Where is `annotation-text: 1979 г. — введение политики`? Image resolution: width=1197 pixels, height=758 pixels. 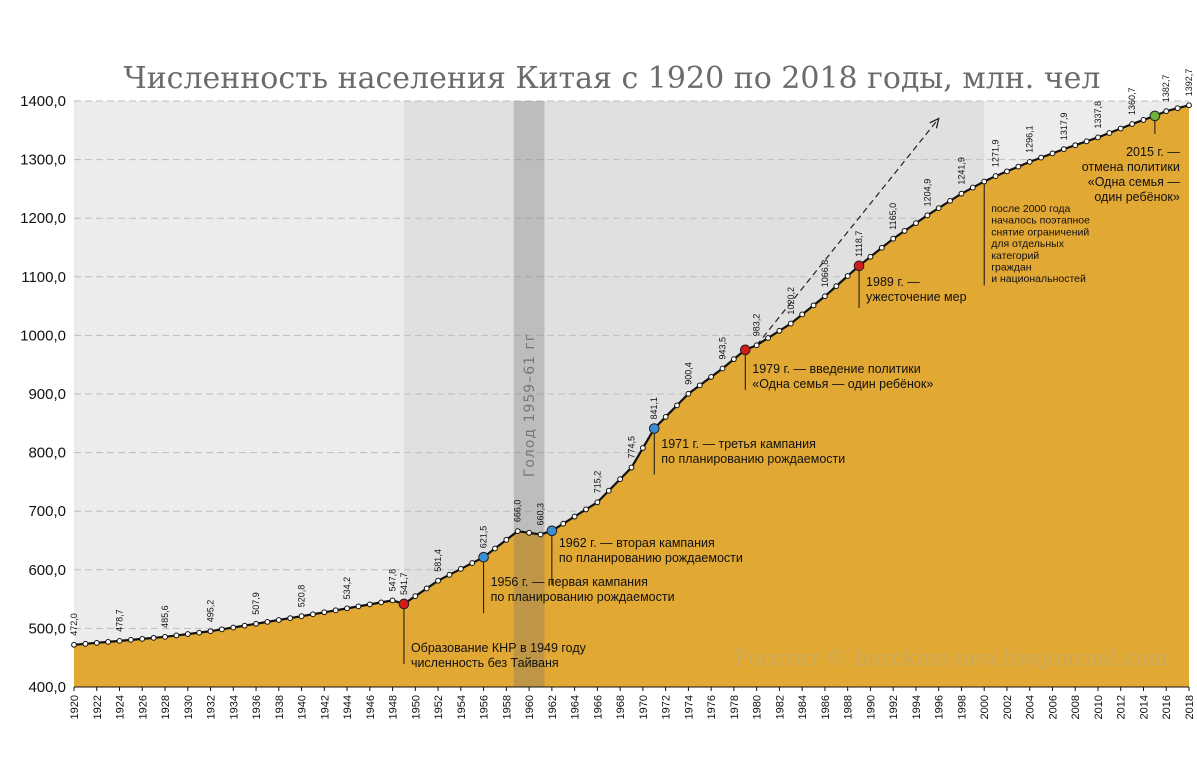
annotation-text: 1979 г. — введение политики is located at coordinates (836, 369).